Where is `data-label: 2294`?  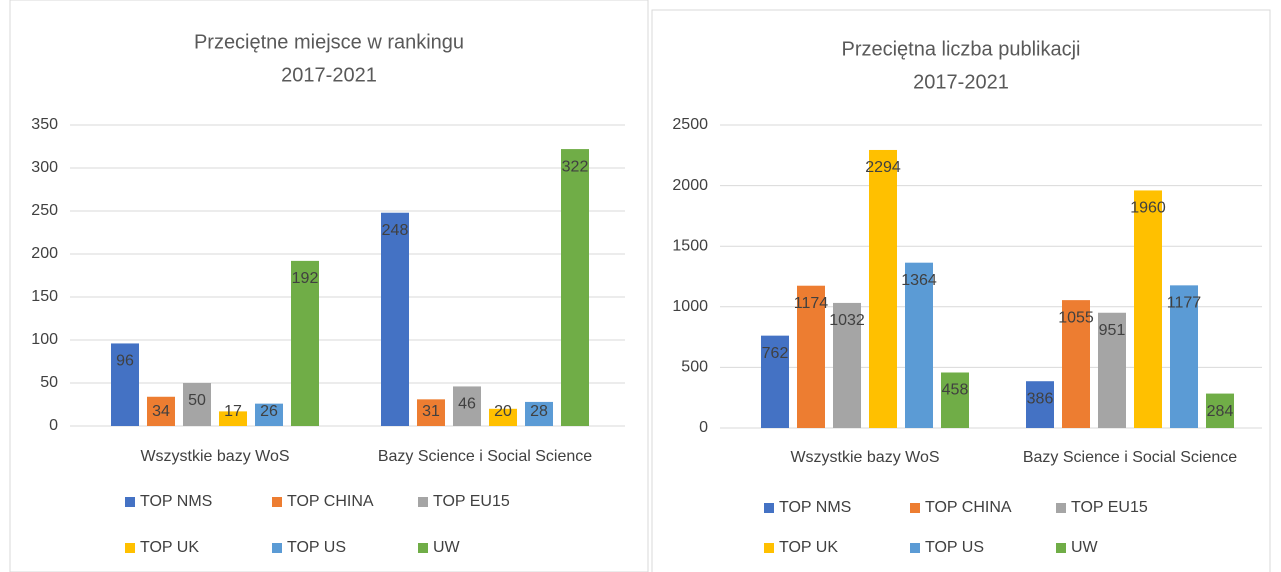
data-label: 2294 is located at coordinates (883, 167).